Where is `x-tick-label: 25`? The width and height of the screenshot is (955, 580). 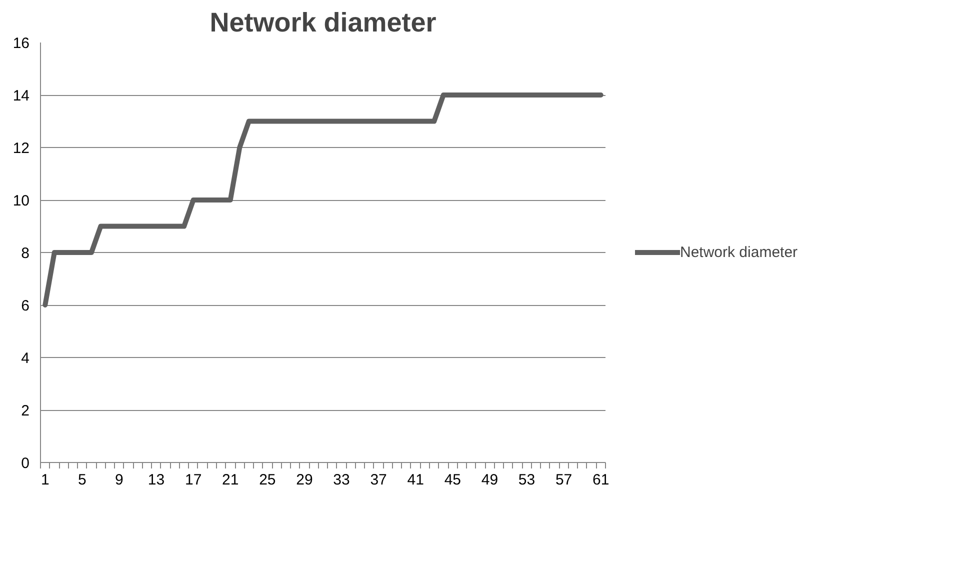 x-tick-label: 25 is located at coordinates (267, 480).